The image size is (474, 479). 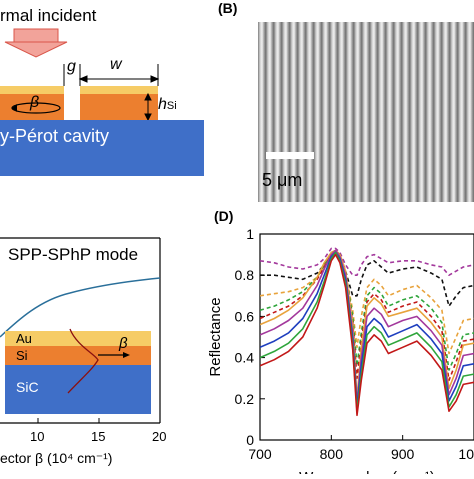 I want to click on height-marker, so click(x=148, y=107).